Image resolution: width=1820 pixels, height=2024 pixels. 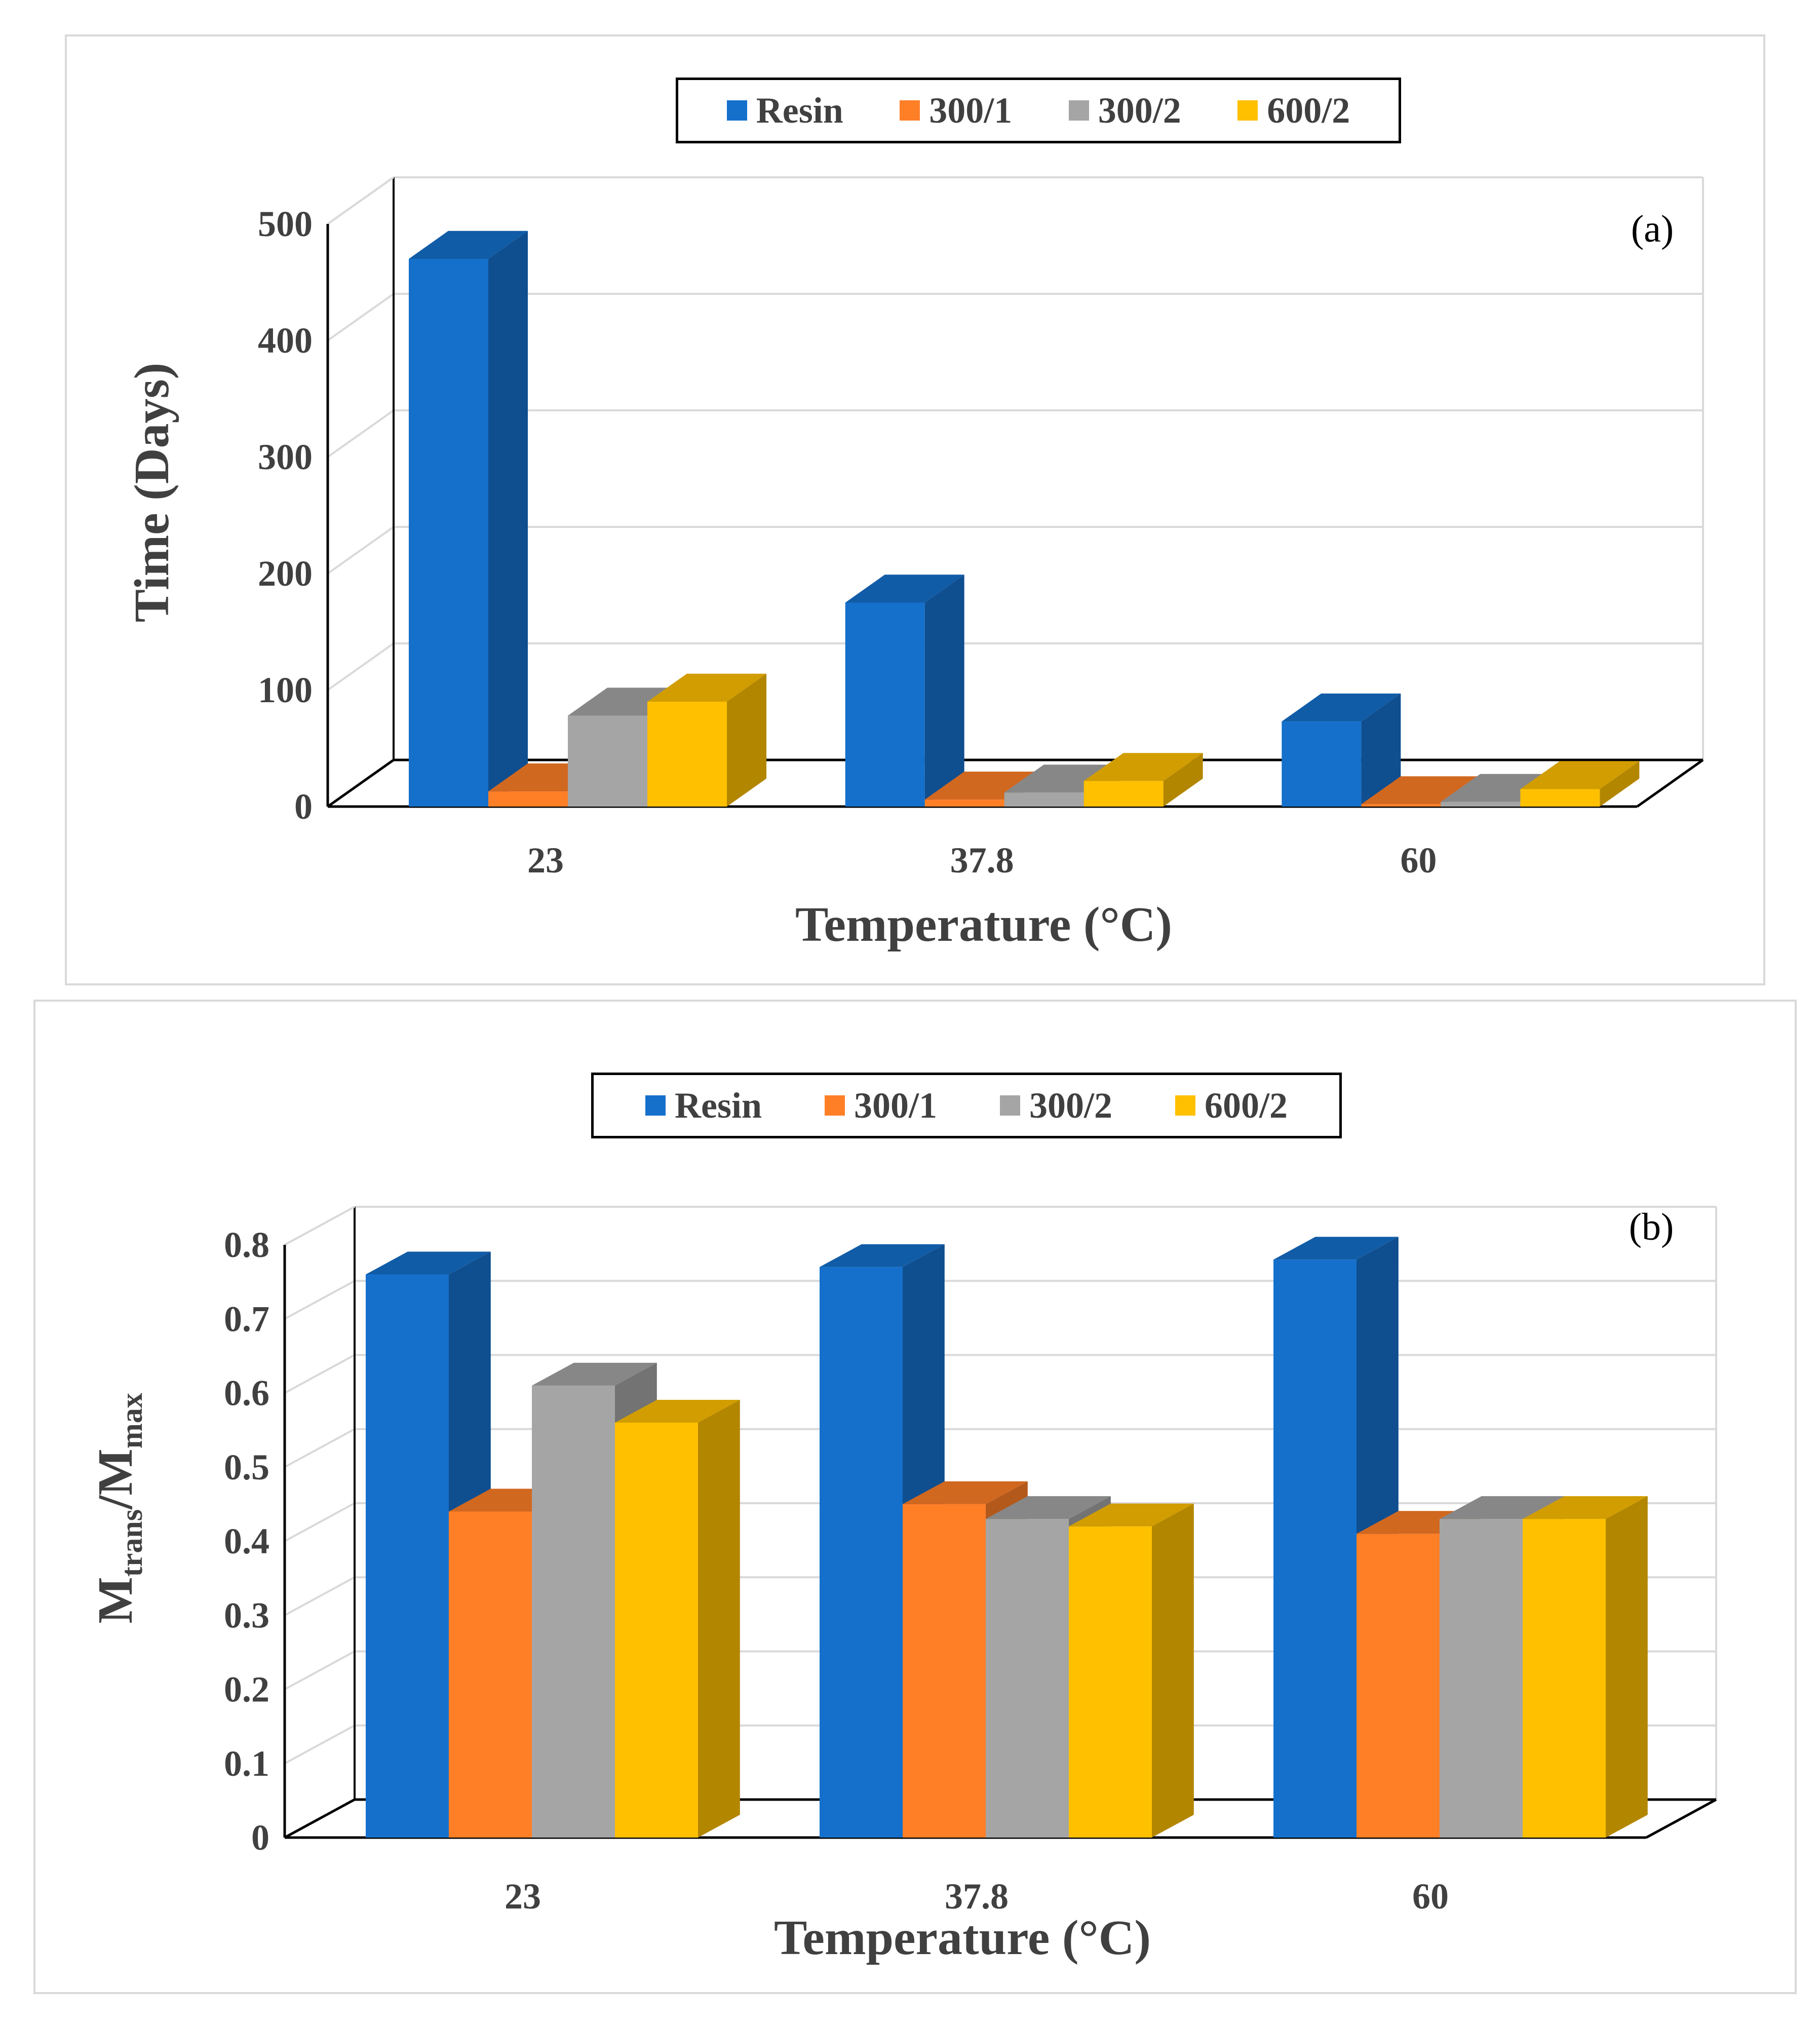 What do you see at coordinates (115, 1479) in the screenshot?
I see `y-axis-title-part: /M` at bounding box center [115, 1479].